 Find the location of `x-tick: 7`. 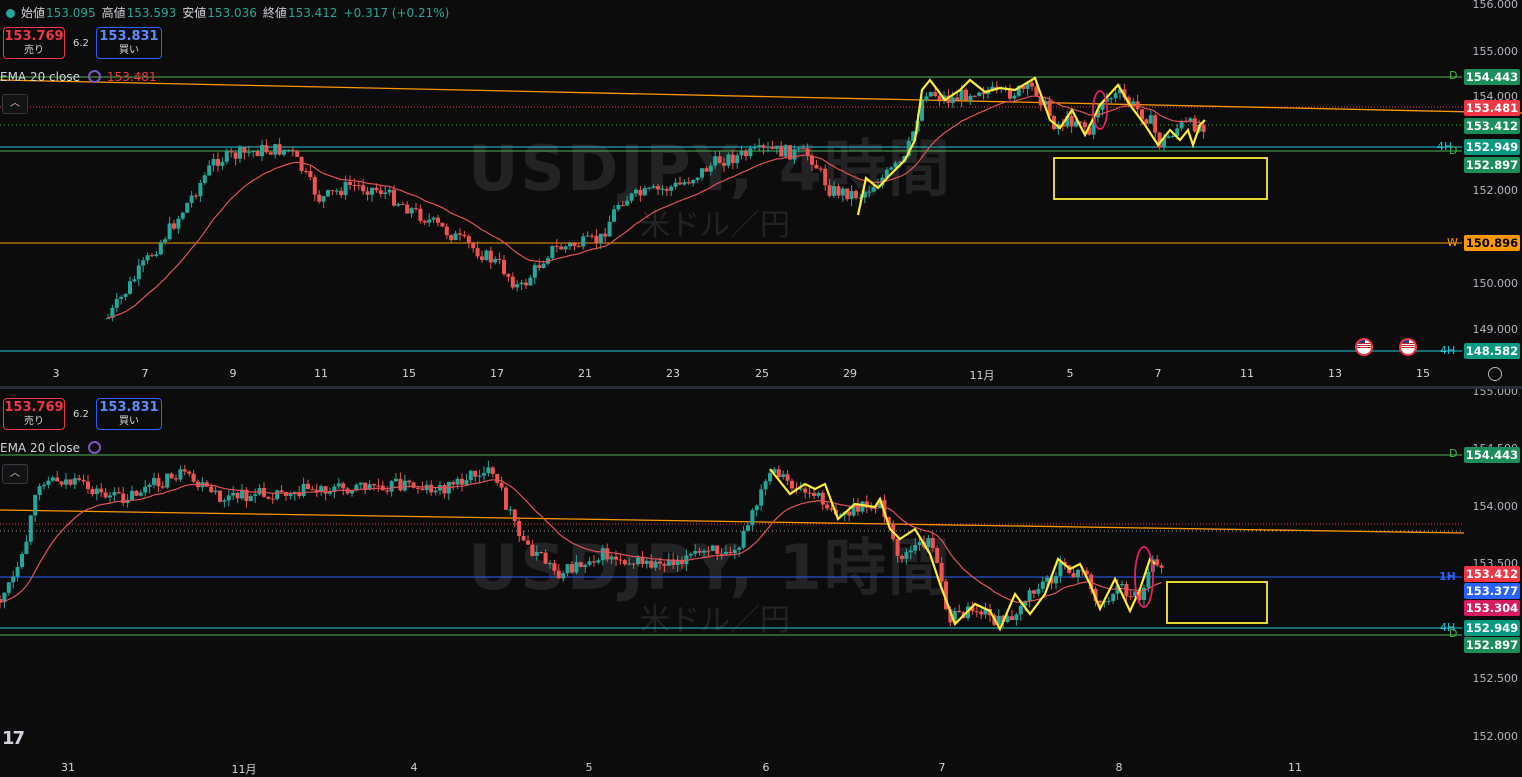

x-tick: 7 is located at coordinates (145, 373).